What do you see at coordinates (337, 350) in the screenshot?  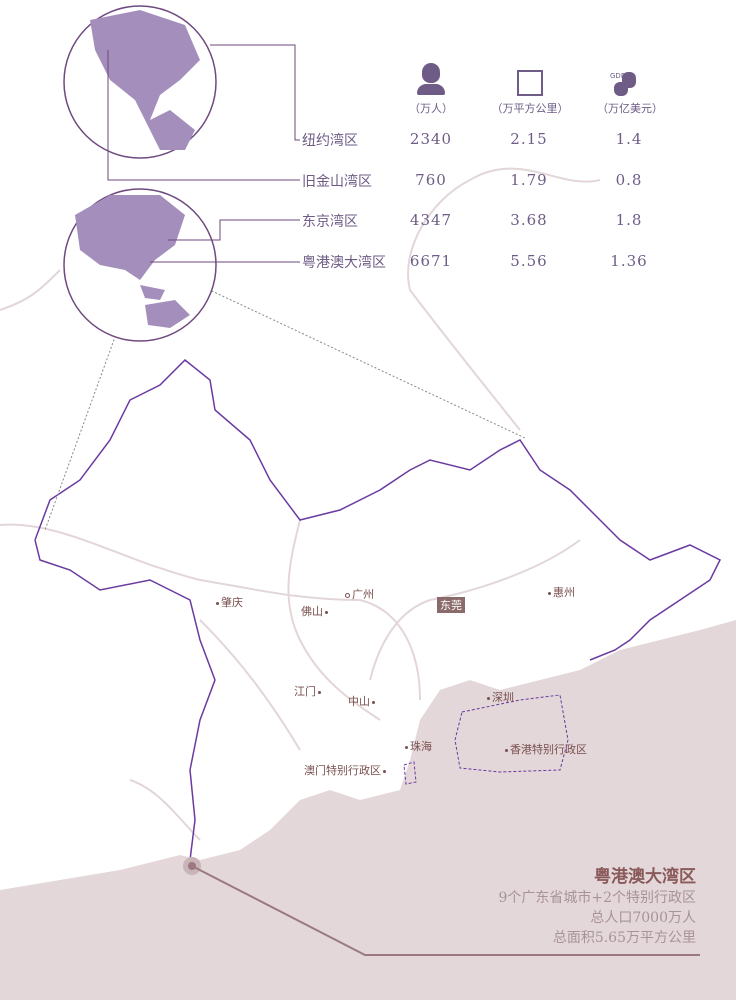 I see `zoom-guide-right` at bounding box center [337, 350].